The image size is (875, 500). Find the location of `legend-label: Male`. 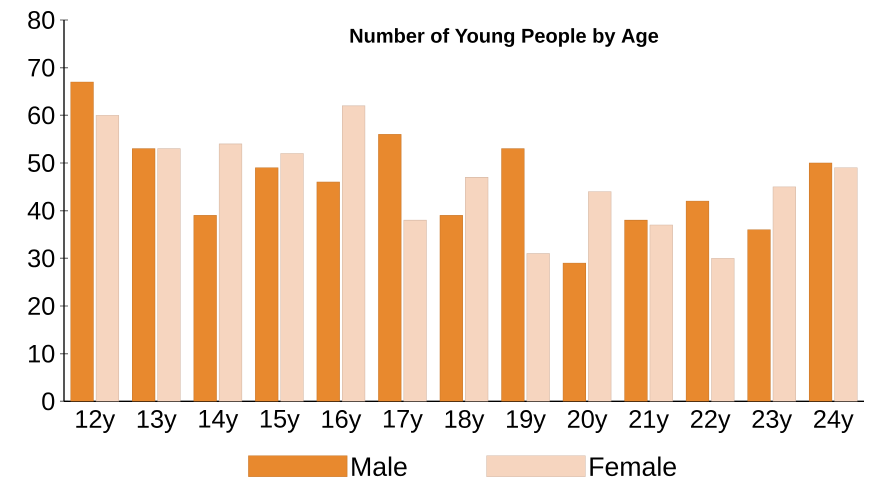

legend-label: Male is located at coordinates (379, 466).